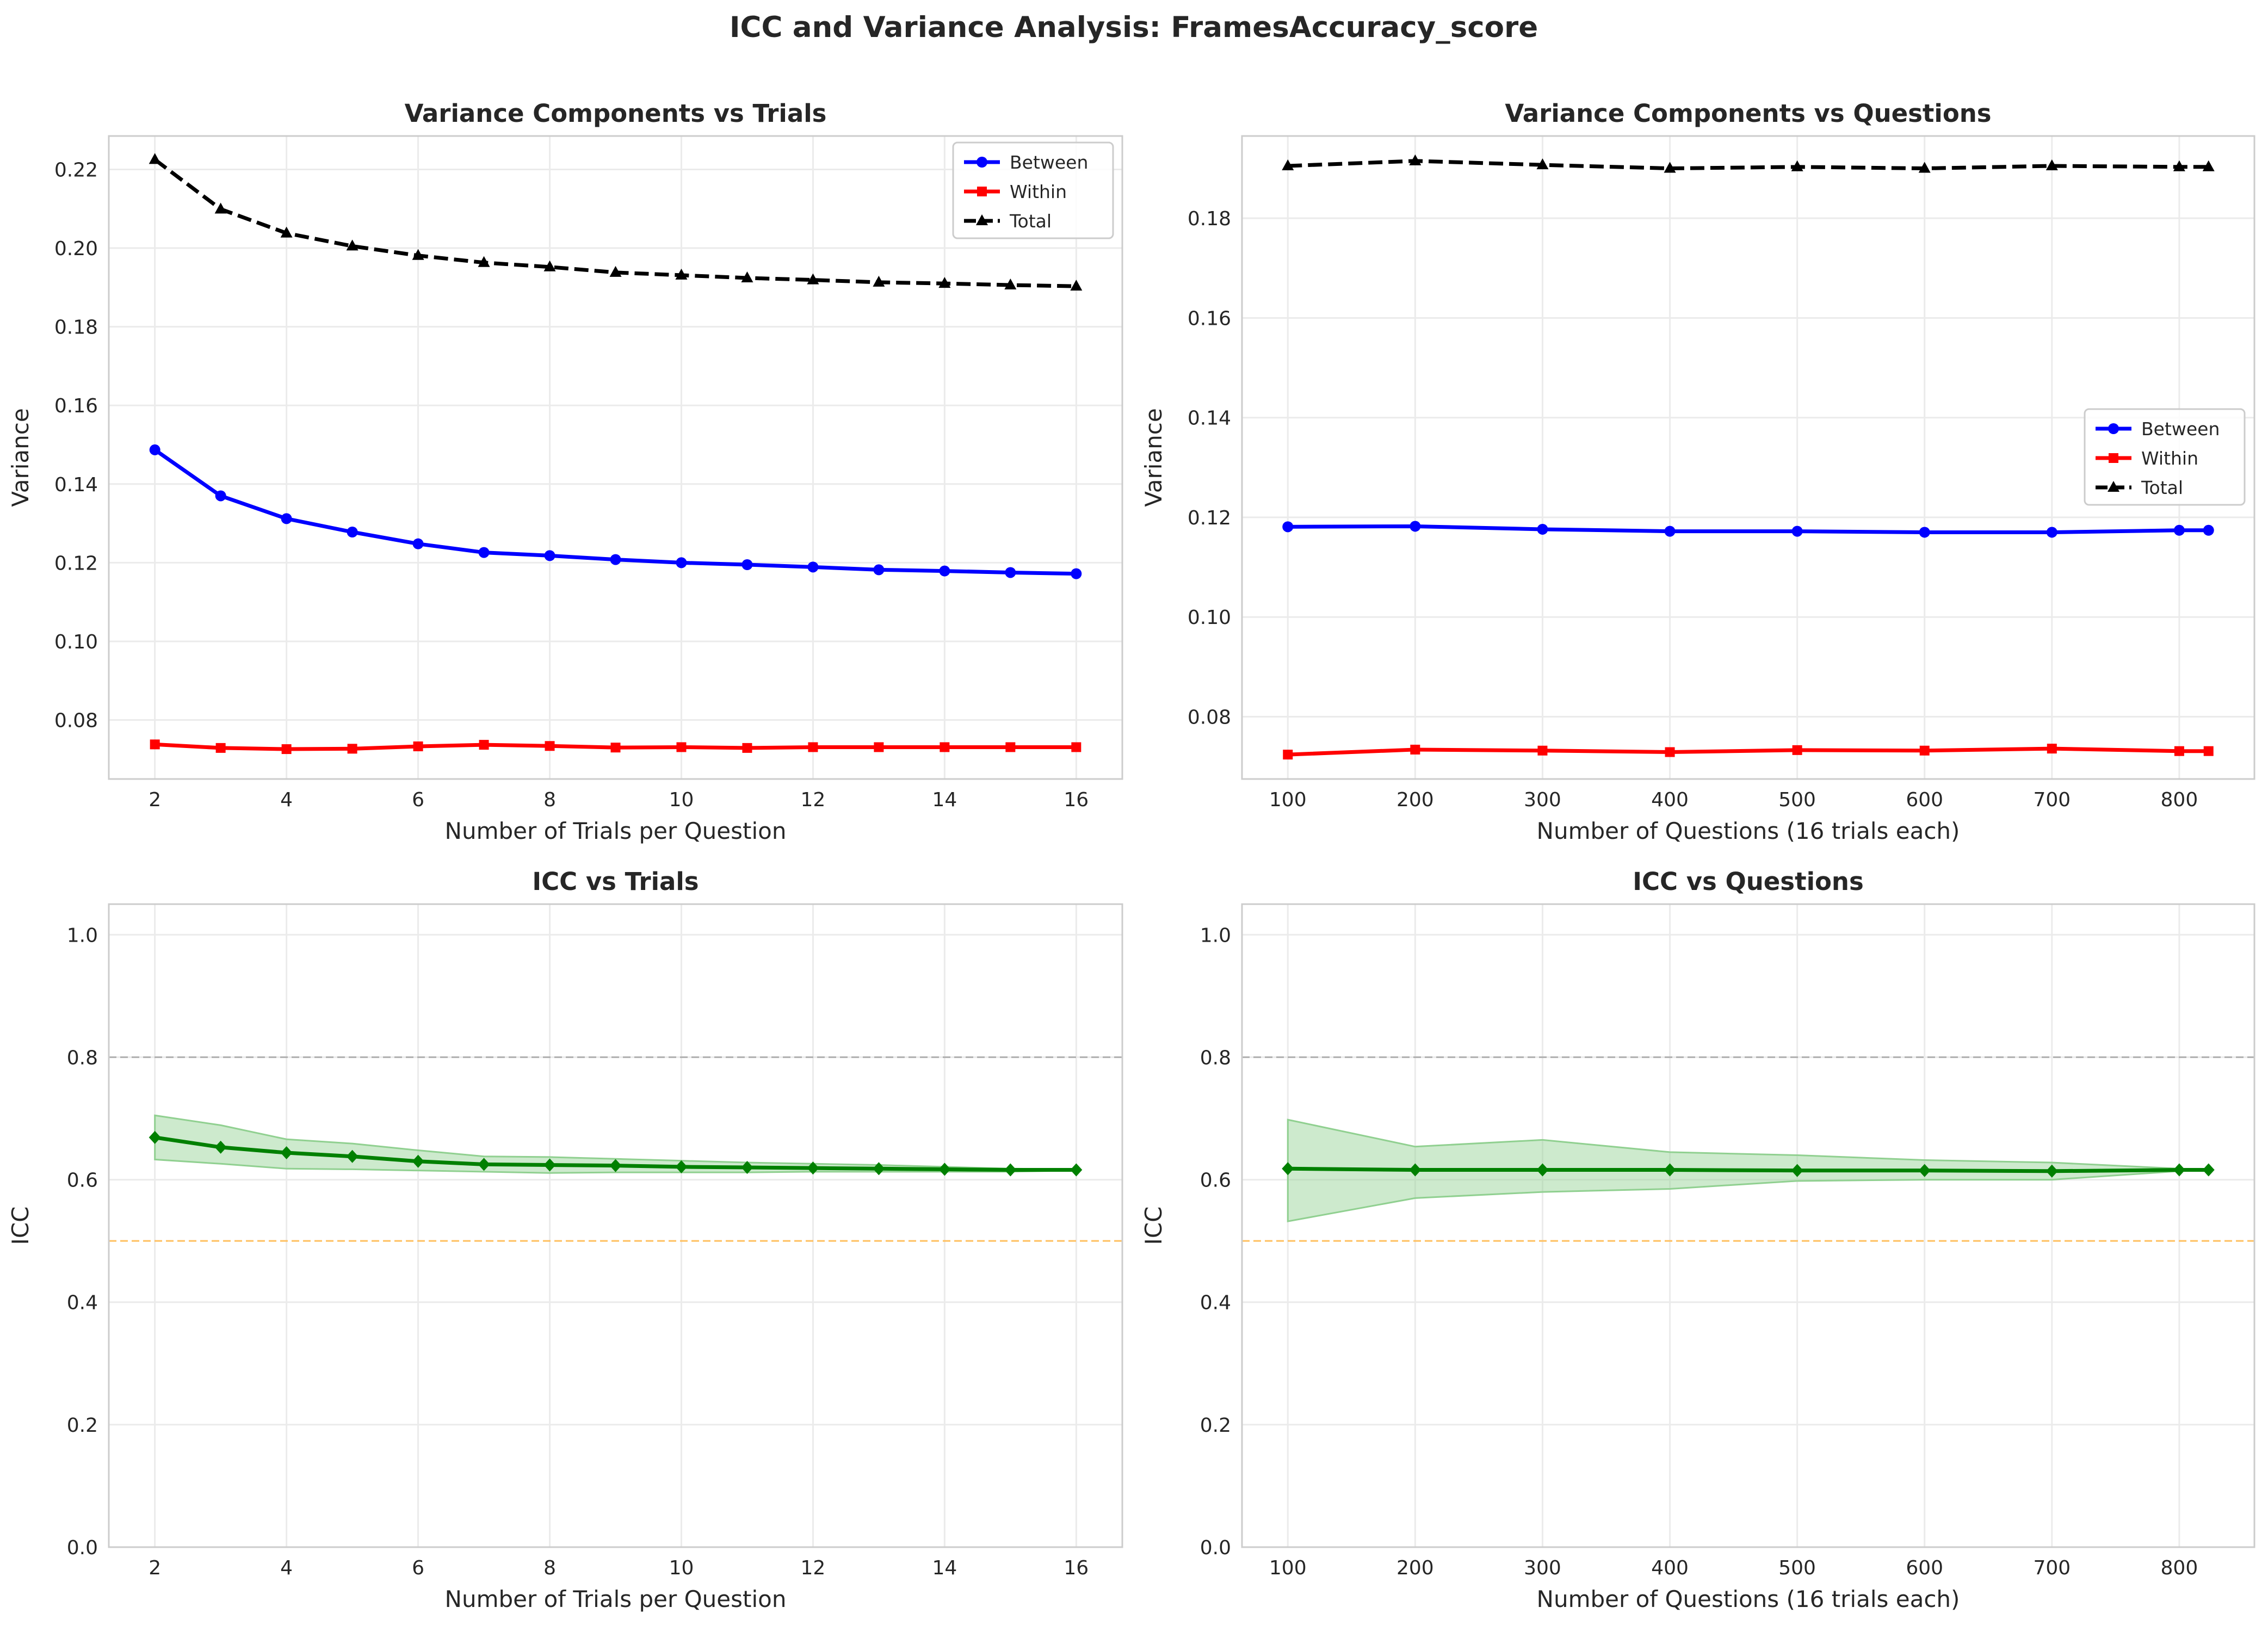  I want to click on x-axis-label: Number of Trials per Question, so click(616, 831).